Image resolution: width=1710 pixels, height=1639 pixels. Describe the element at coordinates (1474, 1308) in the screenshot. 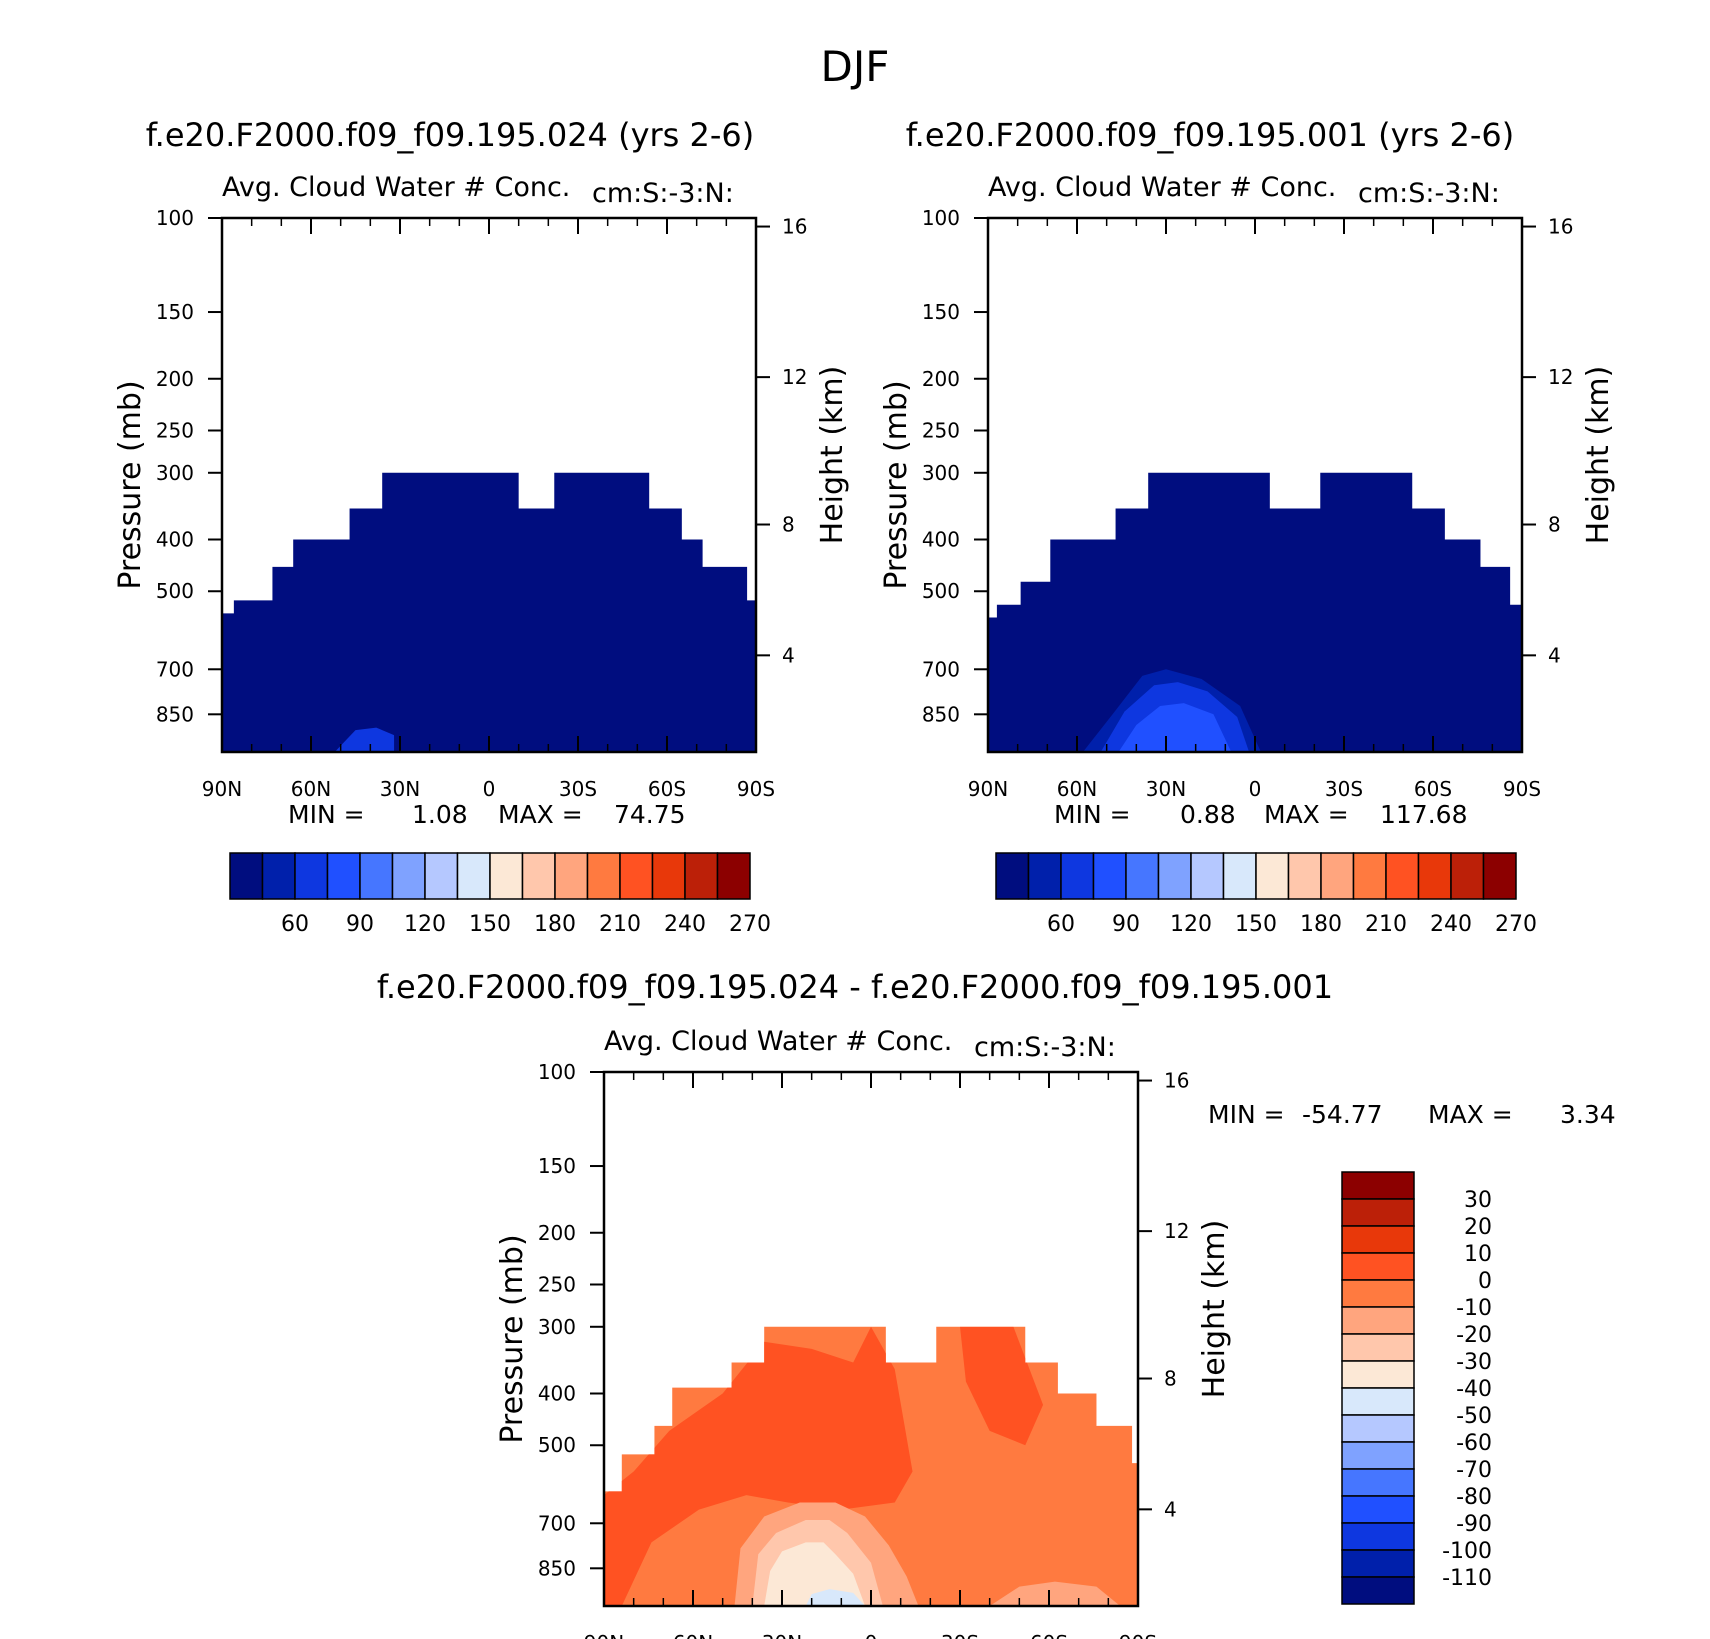

I see `colorbar-label: -10` at that location.